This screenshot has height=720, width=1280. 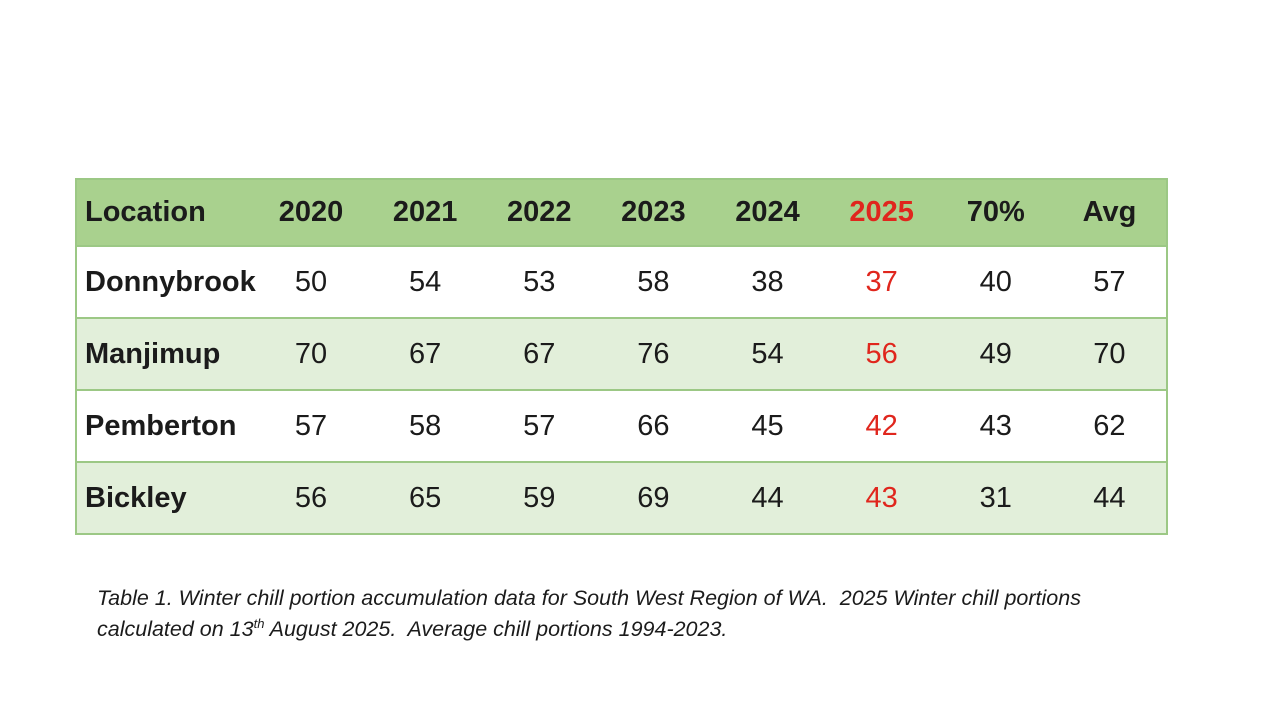 I want to click on column-header-2020: 2020, so click(x=311, y=212).